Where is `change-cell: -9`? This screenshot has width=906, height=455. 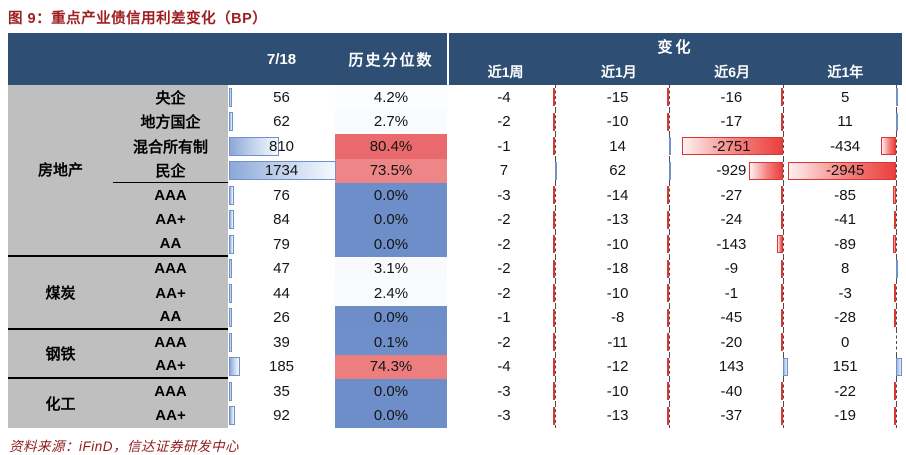 change-cell: -9 is located at coordinates (732, 269).